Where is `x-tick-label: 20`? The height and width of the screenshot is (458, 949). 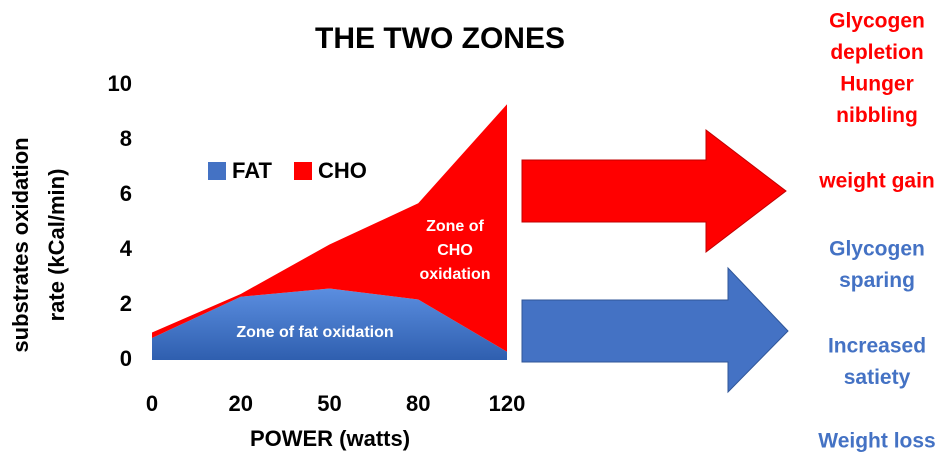
x-tick-label: 20 is located at coordinates (241, 403).